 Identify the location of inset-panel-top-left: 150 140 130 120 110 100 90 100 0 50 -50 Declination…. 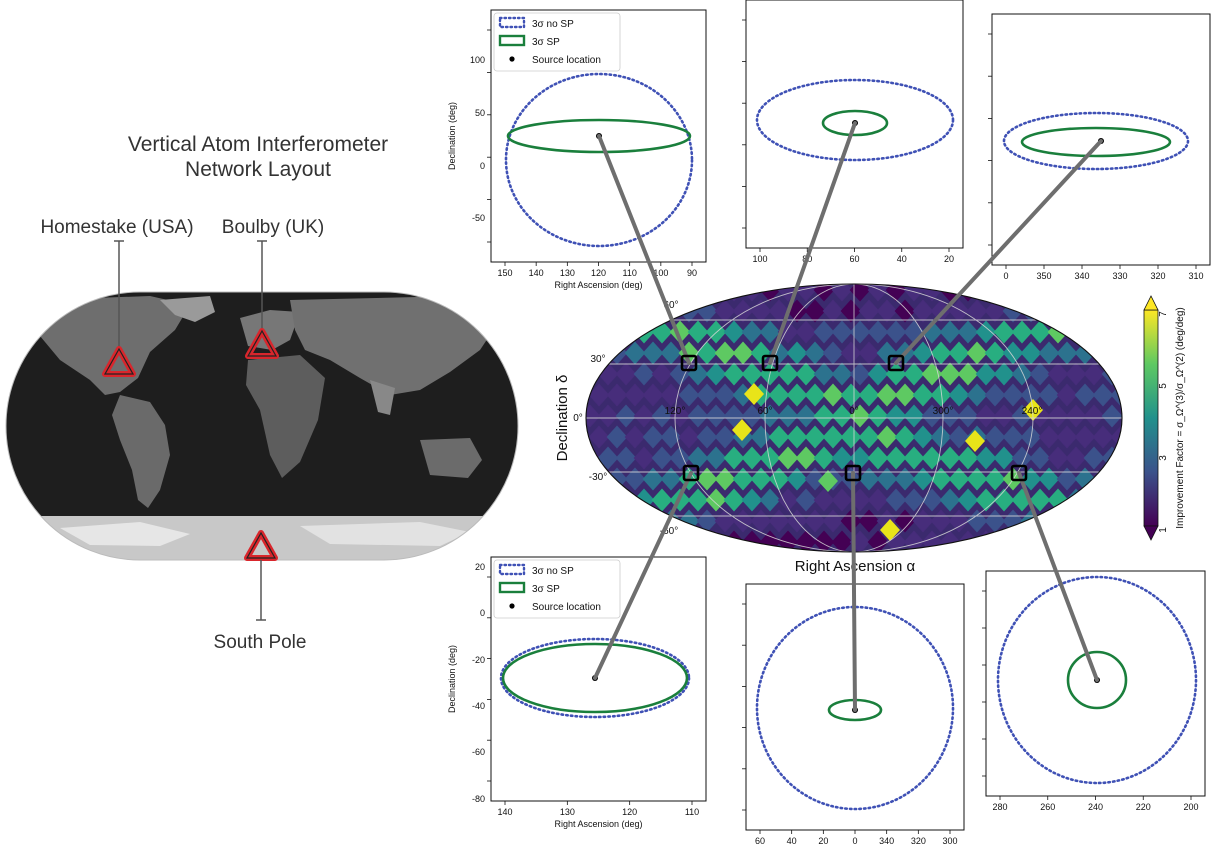
(577, 149).